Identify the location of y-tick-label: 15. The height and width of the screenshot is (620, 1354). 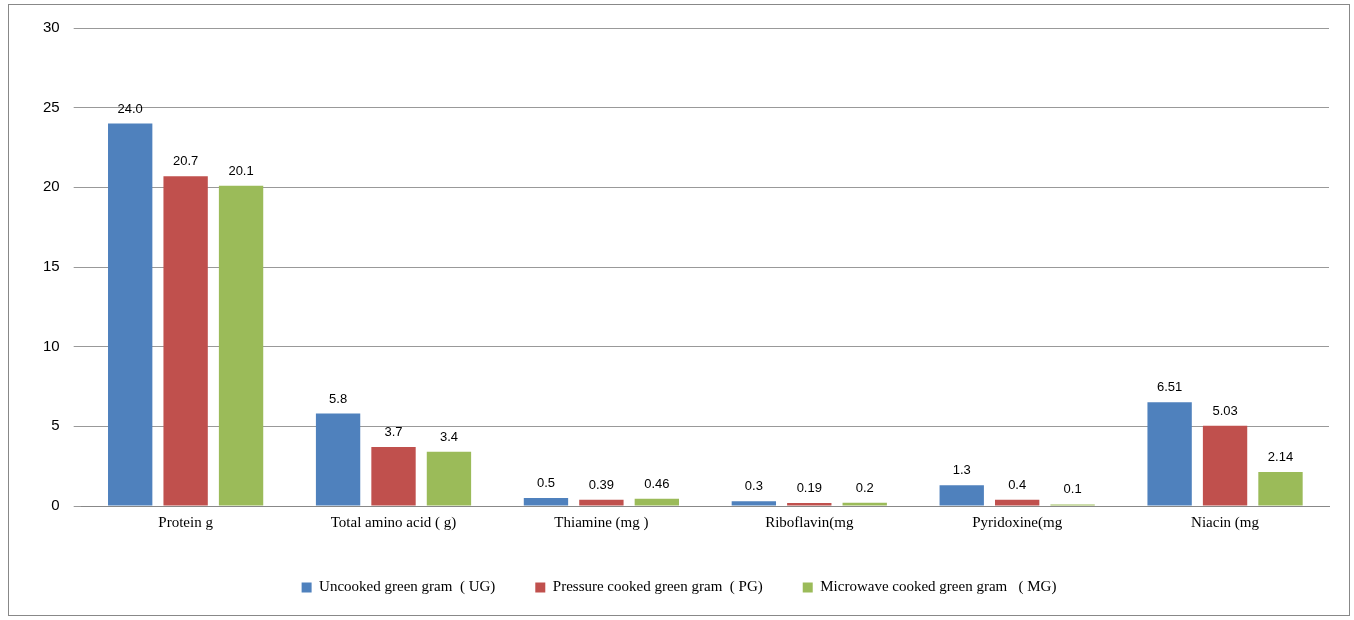
(51, 266).